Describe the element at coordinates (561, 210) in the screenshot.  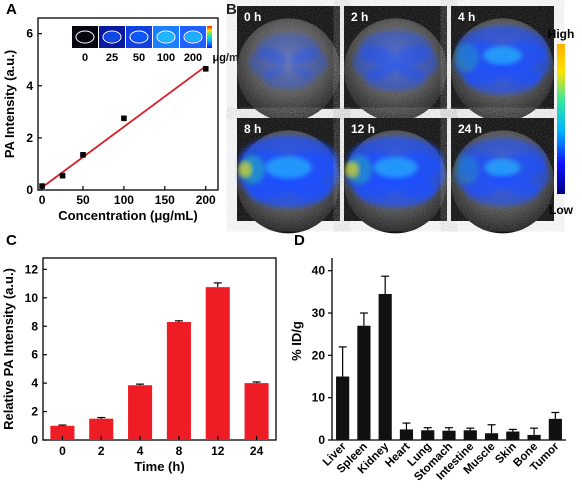
I see `colorbar-low-label: Low` at that location.